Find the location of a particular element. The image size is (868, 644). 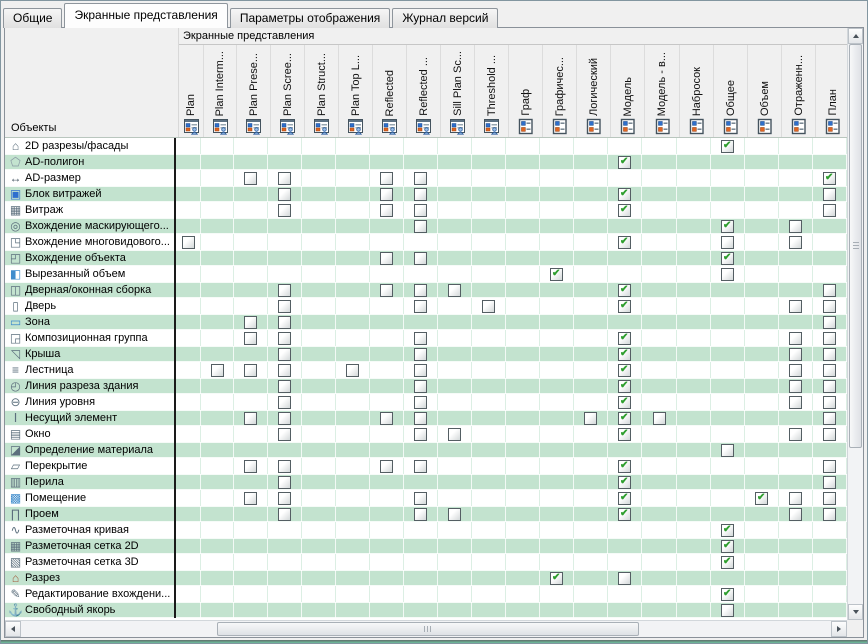

row-label: ∿ Разметочная кривая is located at coordinates (90, 530).